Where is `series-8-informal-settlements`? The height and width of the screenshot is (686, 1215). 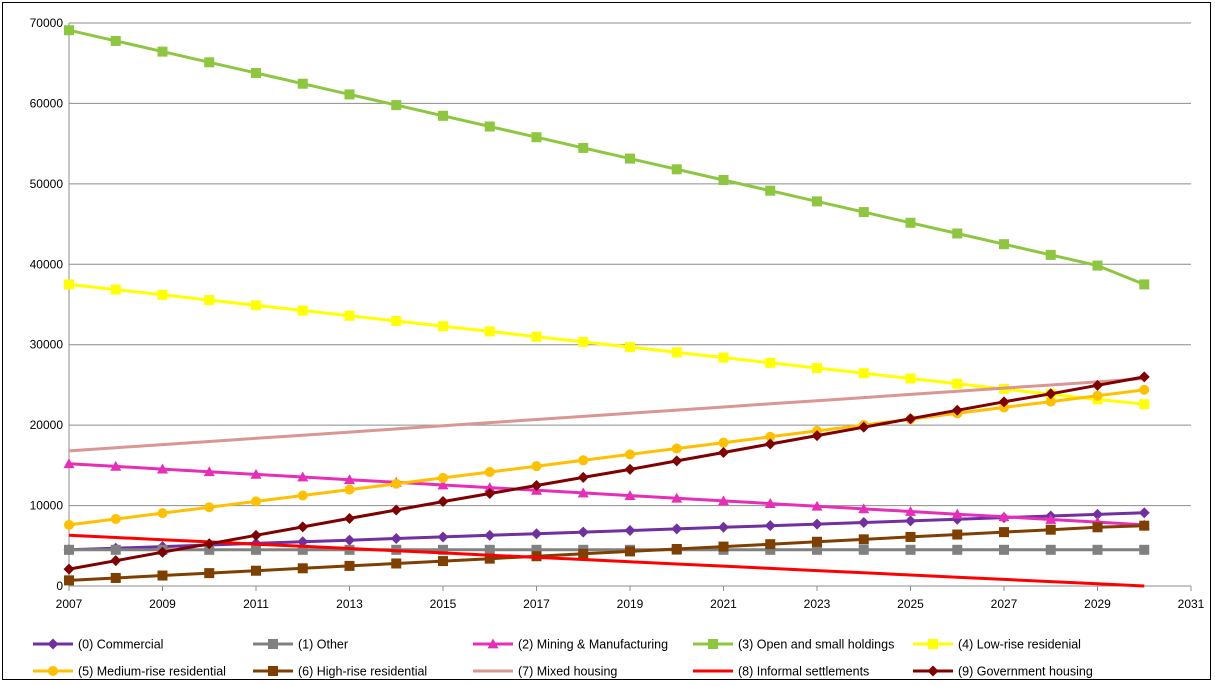 series-8-informal-settlements is located at coordinates (606, 560).